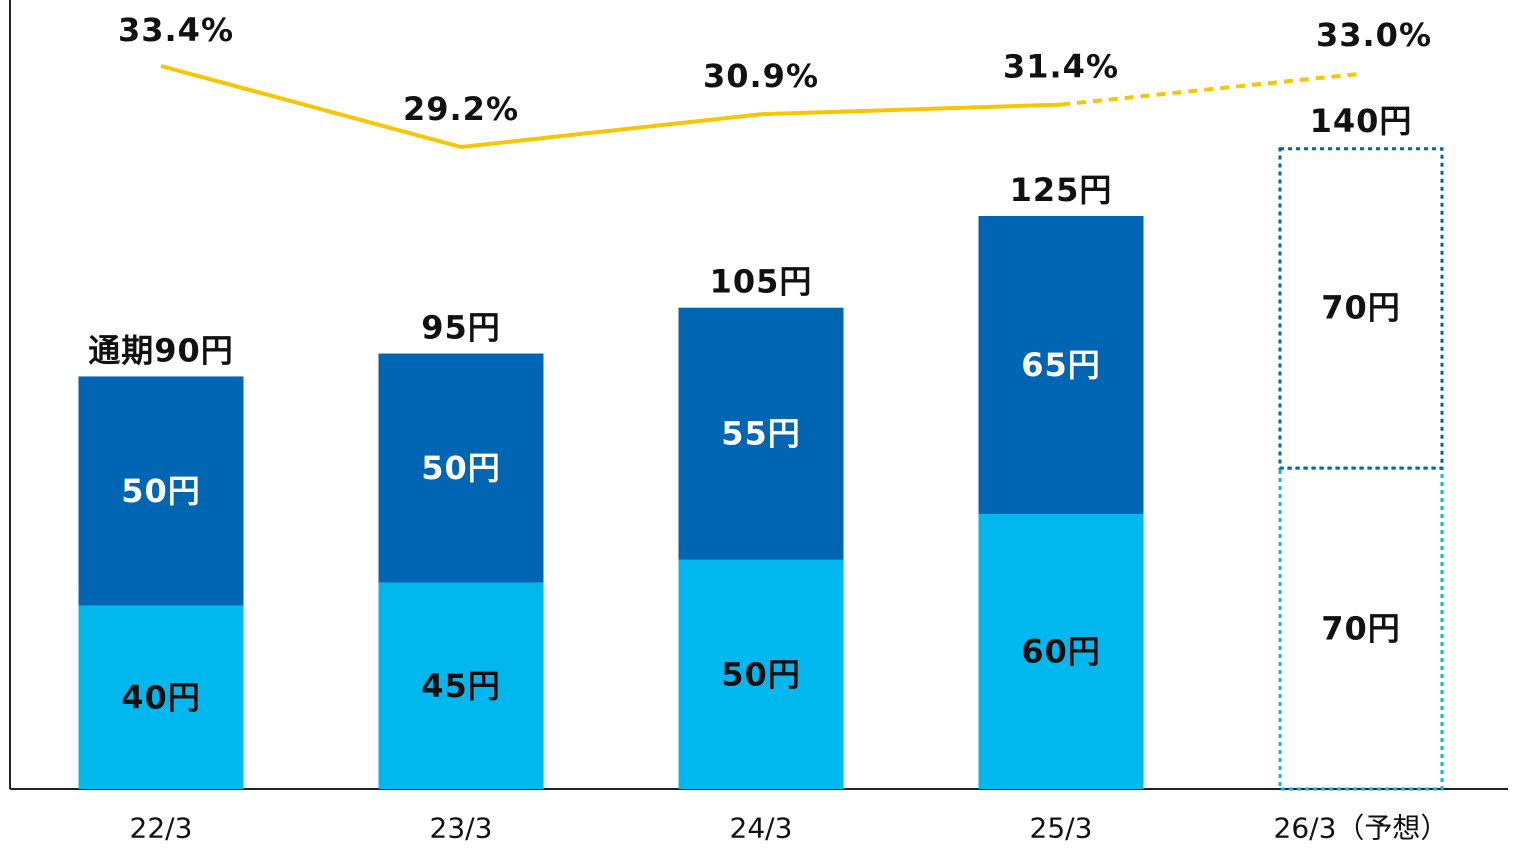  What do you see at coordinates (1061, 828) in the screenshot?
I see `x-tick-label-3: 25/3` at bounding box center [1061, 828].